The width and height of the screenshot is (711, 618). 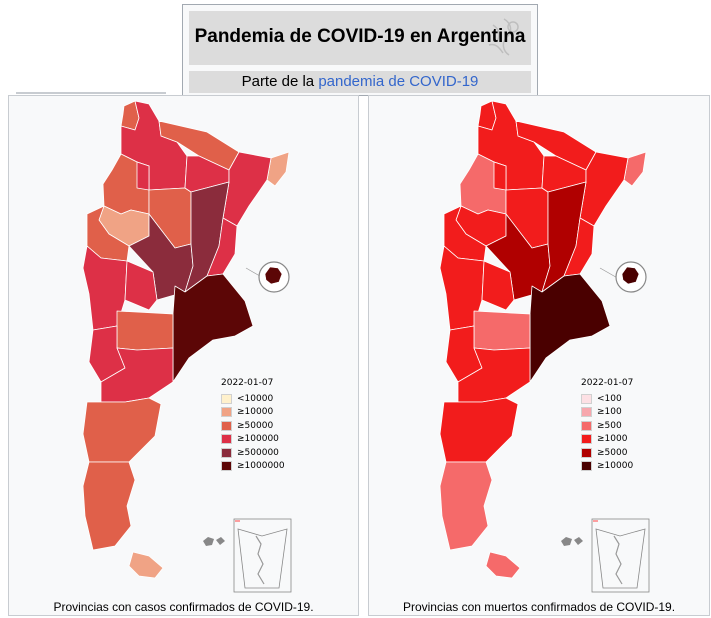 I want to click on legend-item: <10000, so click(x=253, y=399).